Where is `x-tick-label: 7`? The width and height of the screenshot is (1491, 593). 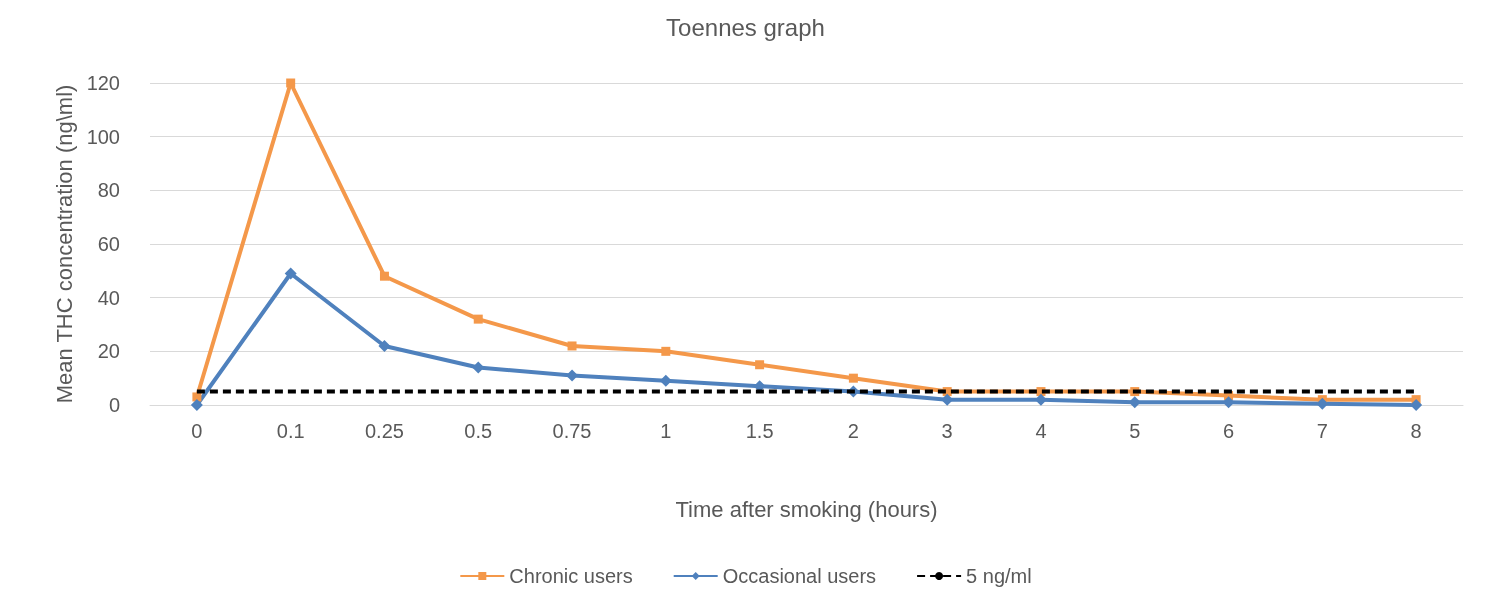 x-tick-label: 7 is located at coordinates (1322, 431).